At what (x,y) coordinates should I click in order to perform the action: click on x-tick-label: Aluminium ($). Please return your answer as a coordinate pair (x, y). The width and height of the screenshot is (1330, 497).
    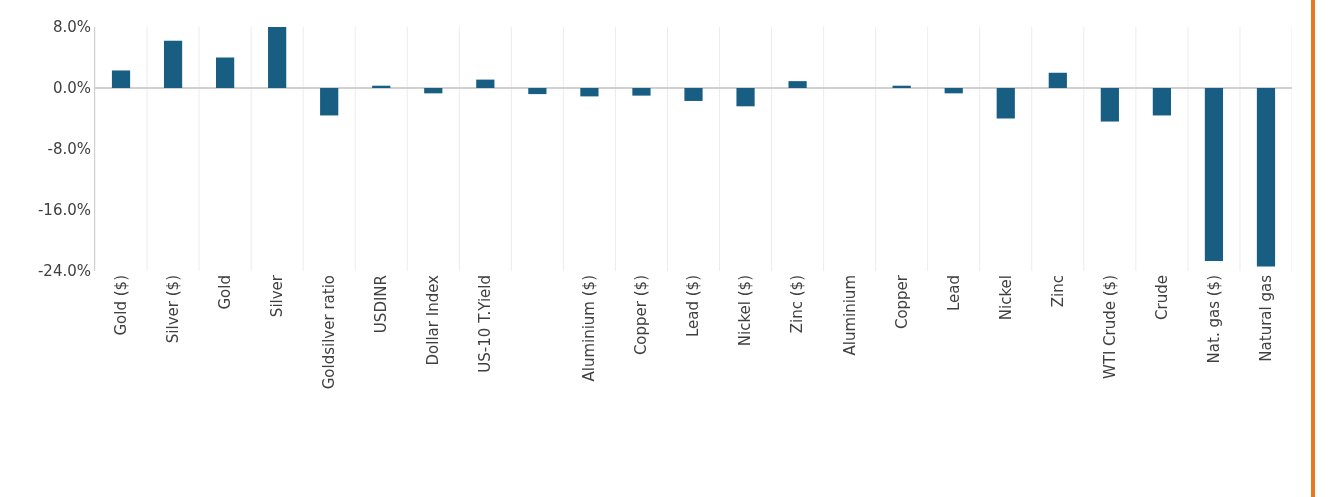
    Looking at the image, I should click on (589, 328).